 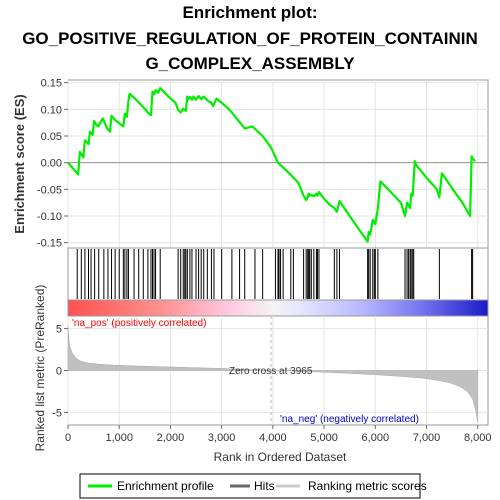 I want to click on rank-color-bar-fill, so click(x=278, y=308).